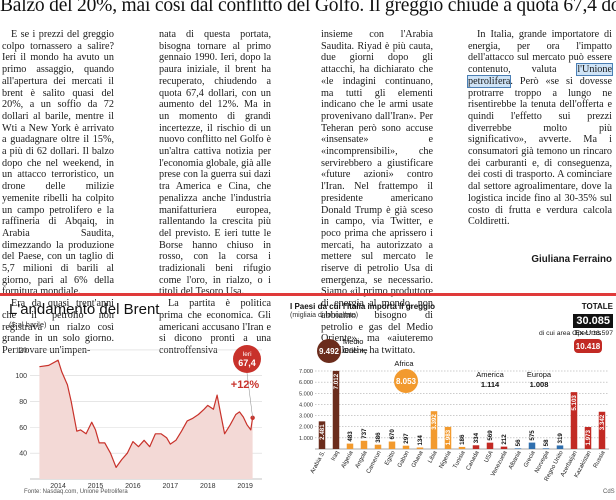 Image resolution: width=616 pixels, height=500 pixels. I want to click on group-name: Oriente, so click(355, 350).